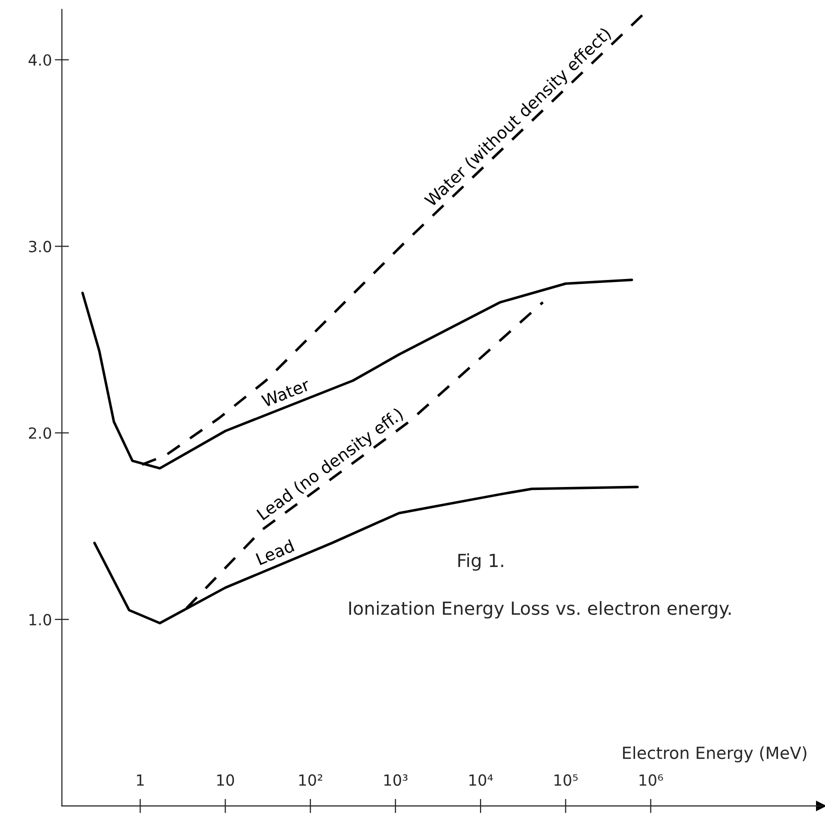 The image size is (825, 817). Describe the element at coordinates (481, 780) in the screenshot. I see `x-tick-label: 10⁴` at that location.